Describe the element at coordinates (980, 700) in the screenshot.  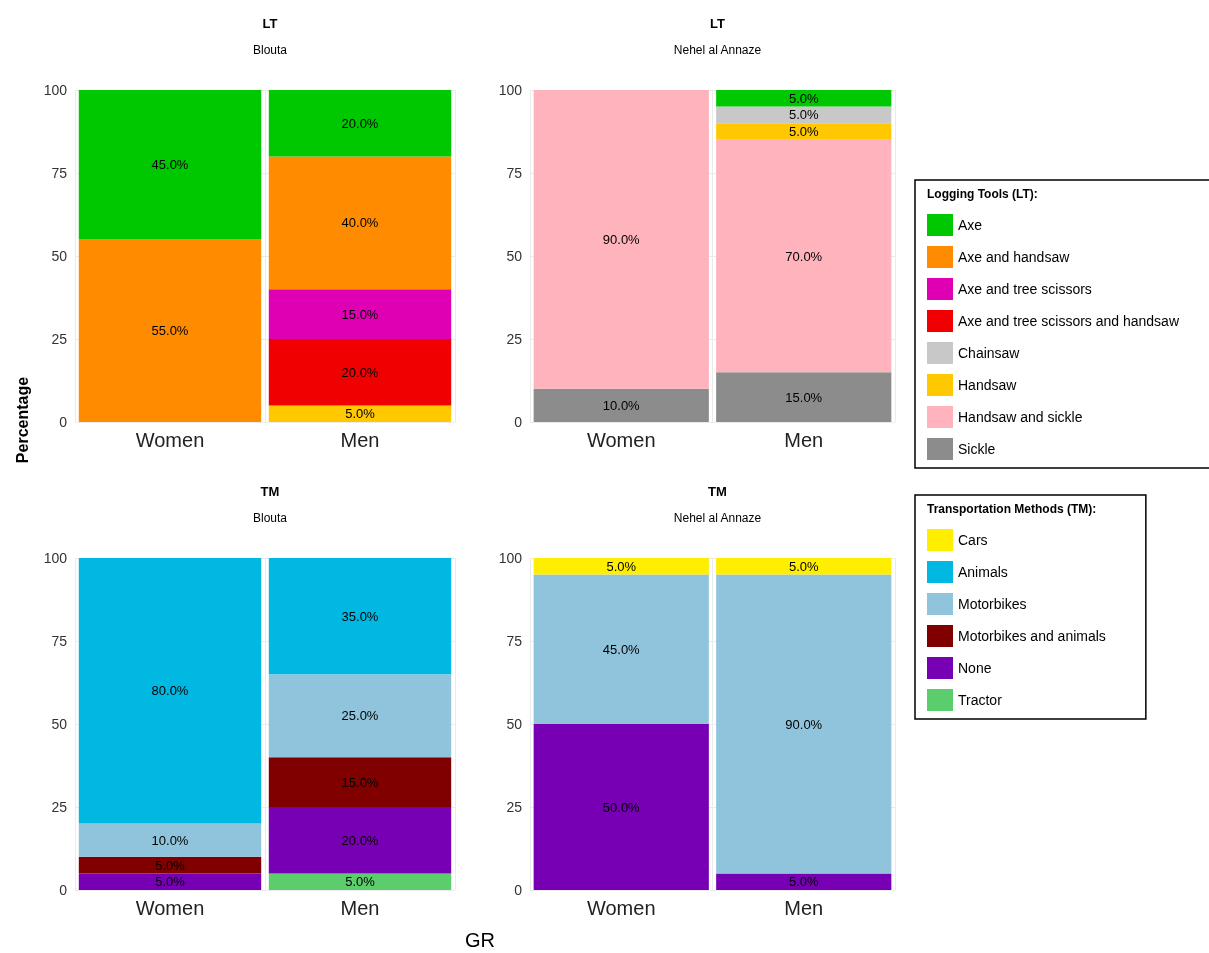
I see `legend-label: Tractor` at that location.